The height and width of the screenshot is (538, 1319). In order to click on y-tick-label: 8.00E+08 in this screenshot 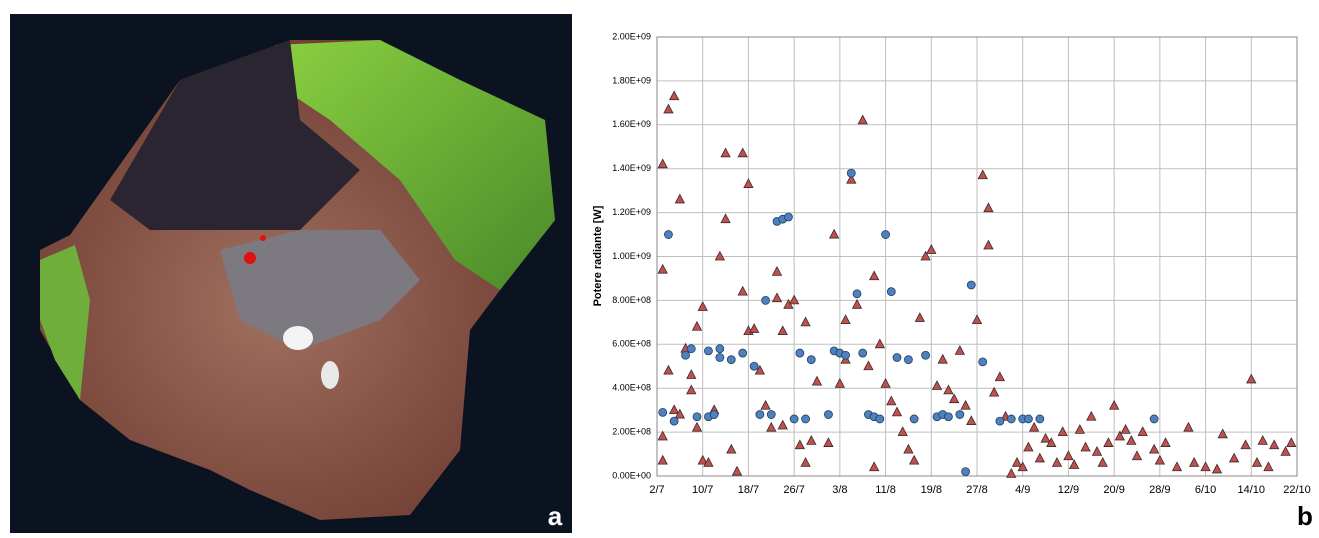, I will do `click(631, 300)`.